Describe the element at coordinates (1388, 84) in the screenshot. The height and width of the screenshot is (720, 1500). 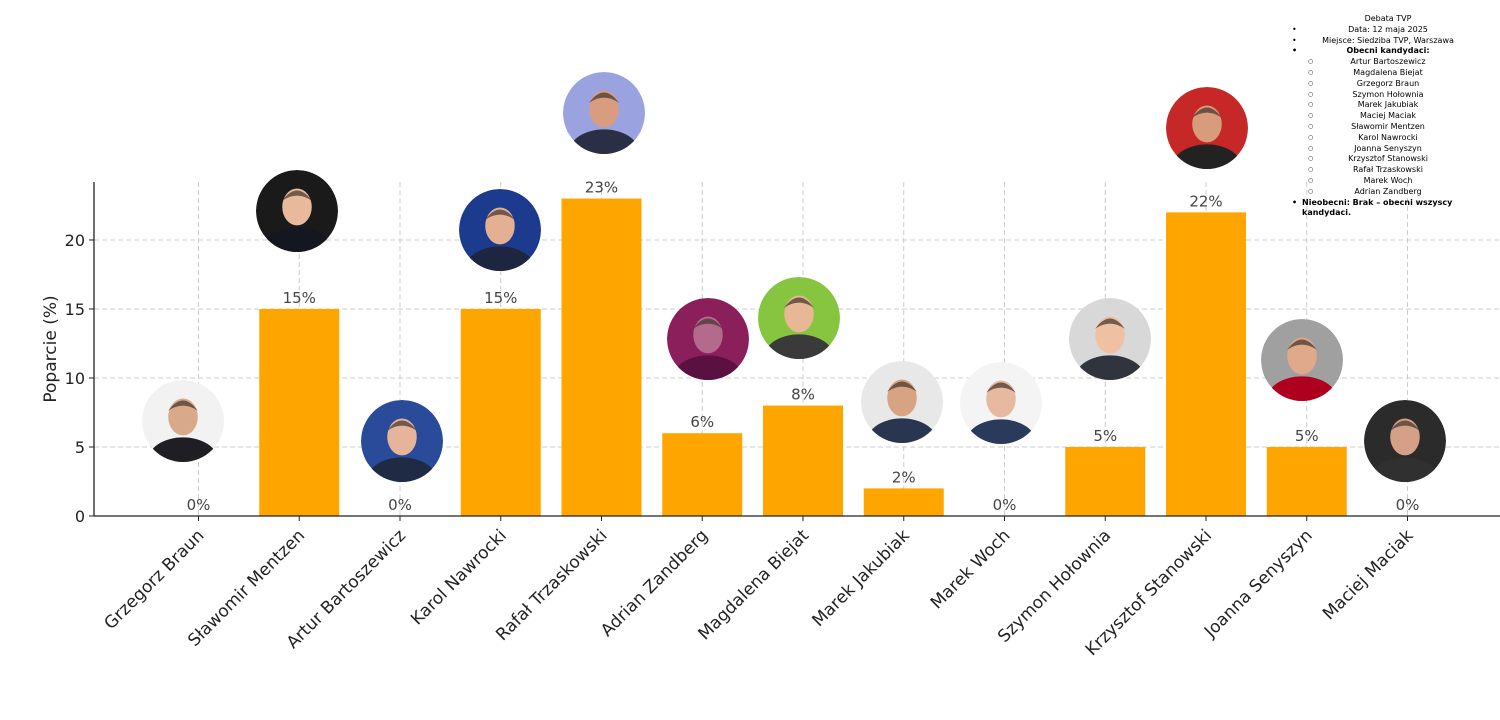
I see `present-candidate: Grzegorz Braun` at that location.